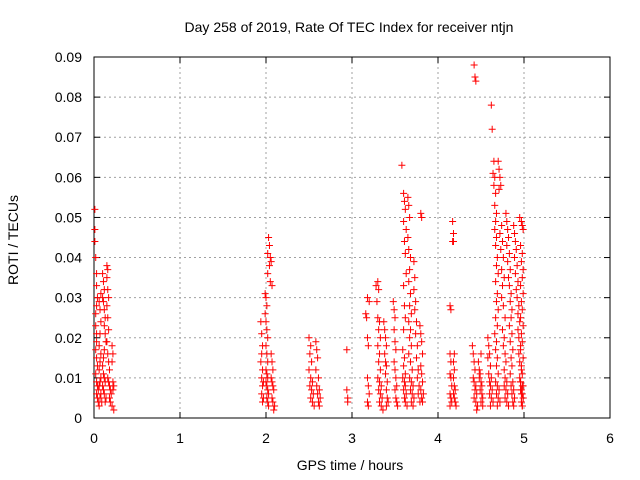  I want to click on y-tick-label: 0.04, so click(68, 258).